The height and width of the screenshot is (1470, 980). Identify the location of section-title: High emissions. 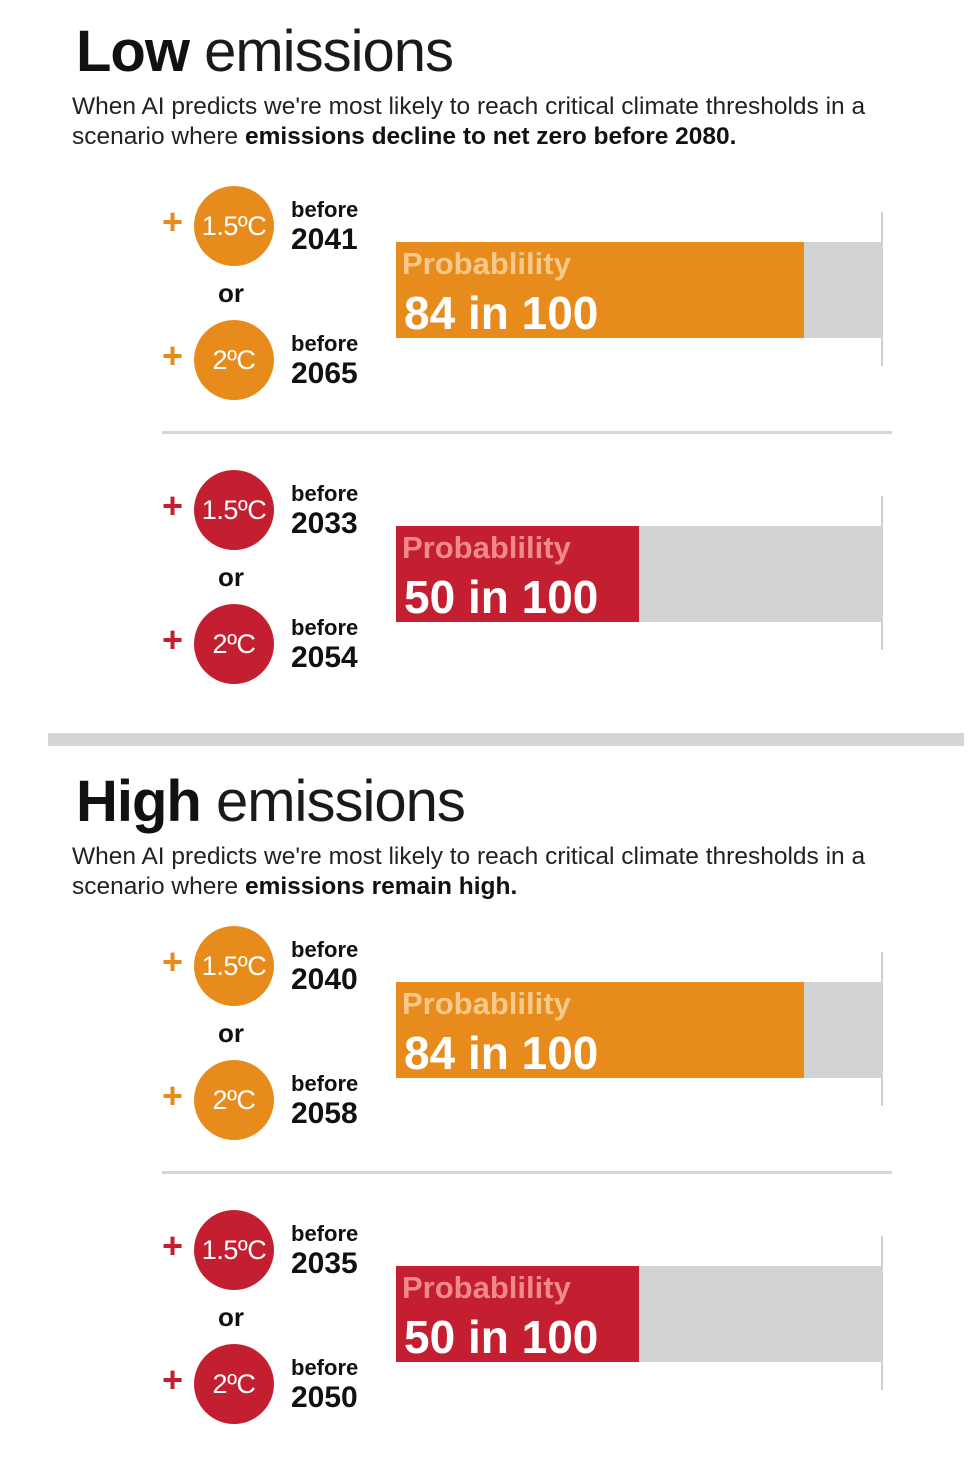
(271, 801).